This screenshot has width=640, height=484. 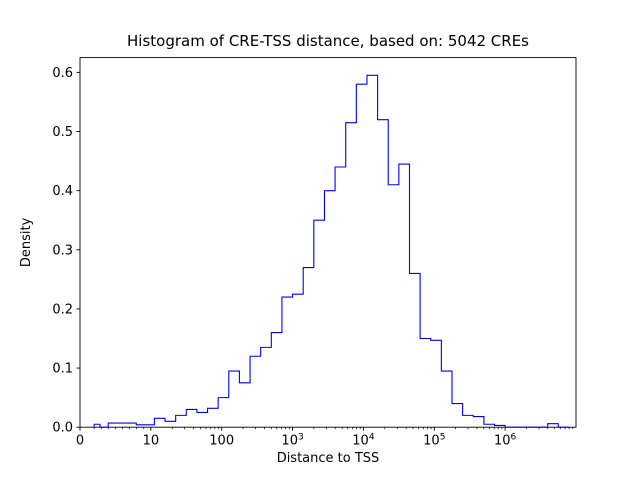 I want to click on x-tick-label: 10⁵, so click(x=434, y=441).